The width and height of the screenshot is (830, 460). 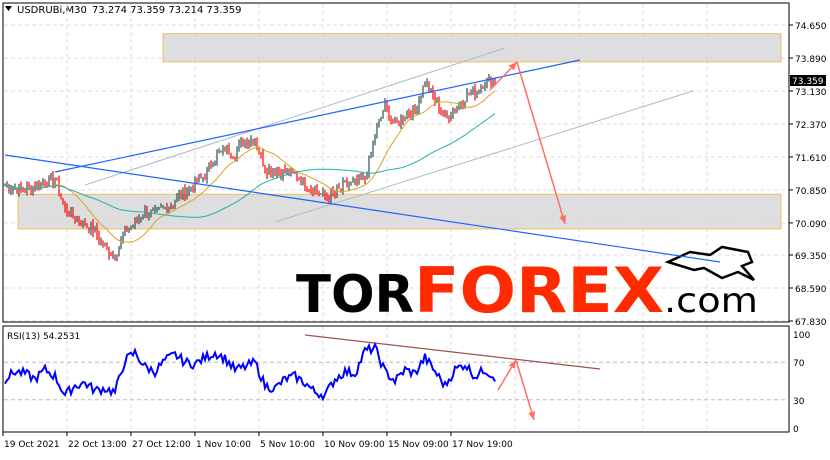 I want to click on price-tick-label: 73.890, so click(x=811, y=60).